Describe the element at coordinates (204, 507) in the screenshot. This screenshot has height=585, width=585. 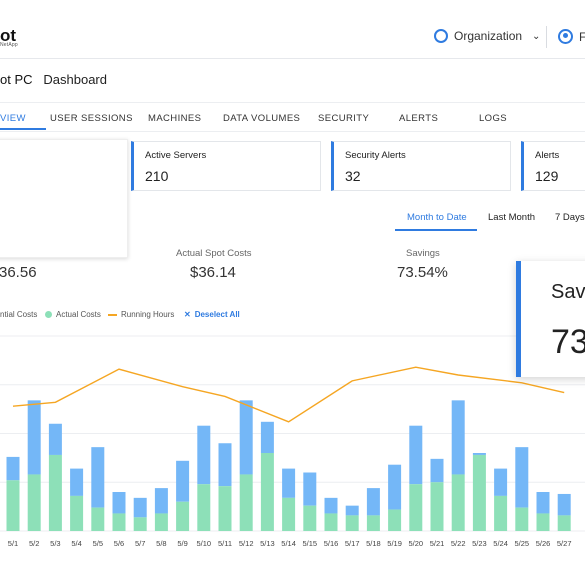
I see `bar-actual-5/10` at that location.